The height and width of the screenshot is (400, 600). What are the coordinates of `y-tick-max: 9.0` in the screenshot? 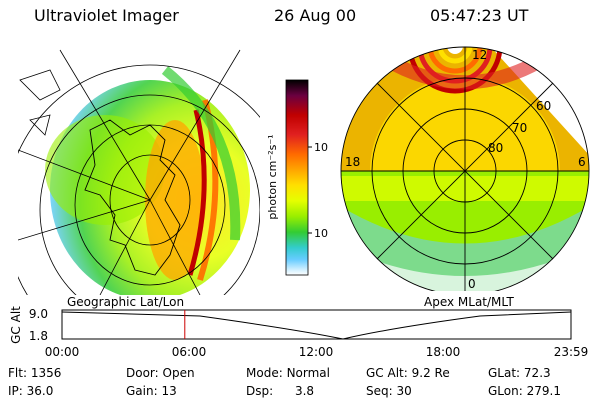 It's located at (38, 314).